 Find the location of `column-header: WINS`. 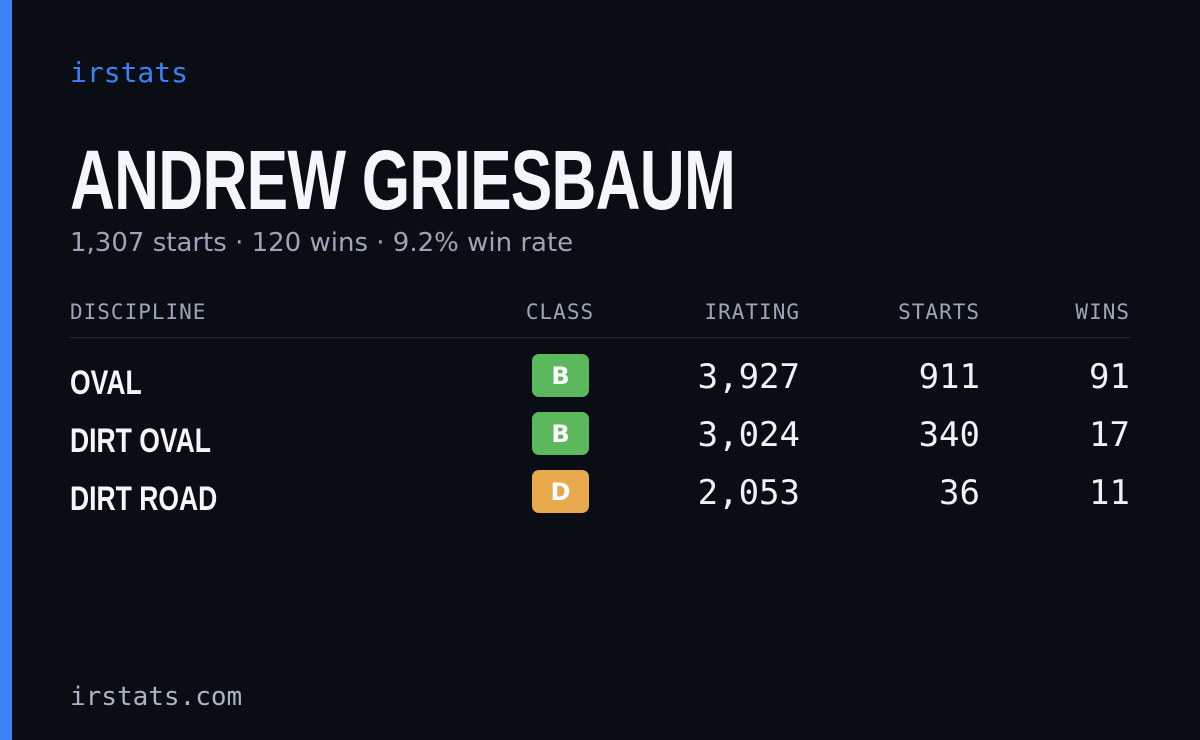

column-header: WINS is located at coordinates (1102, 312).